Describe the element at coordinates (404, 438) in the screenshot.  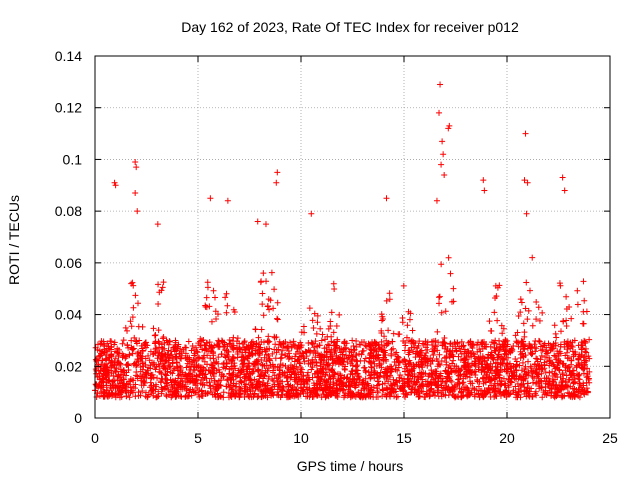
I see `x-tick-label: 15` at that location.